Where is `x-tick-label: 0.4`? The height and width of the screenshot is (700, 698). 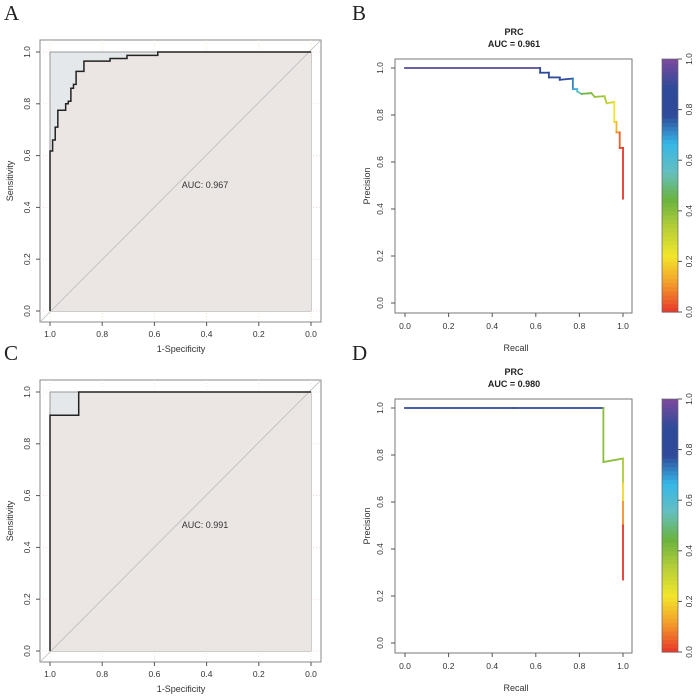
x-tick-label: 0.4 is located at coordinates (492, 326).